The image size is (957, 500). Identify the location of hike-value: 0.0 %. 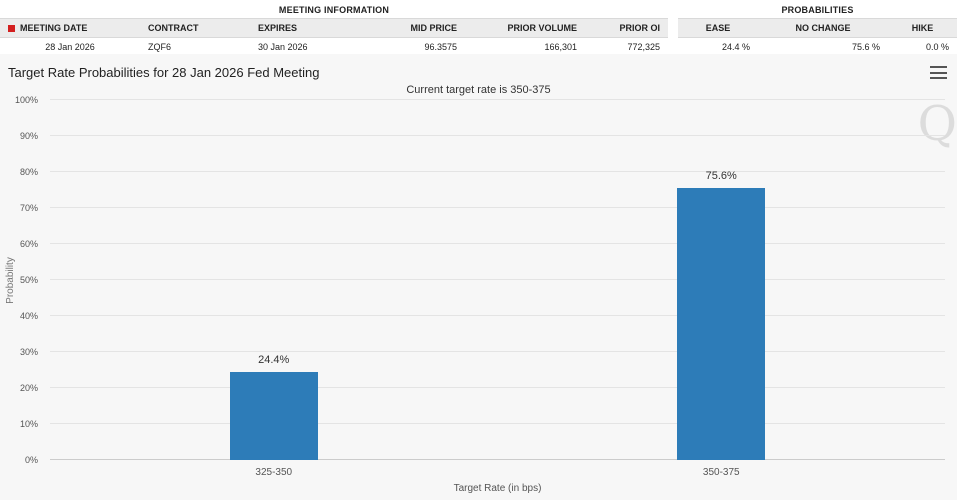
(937, 47).